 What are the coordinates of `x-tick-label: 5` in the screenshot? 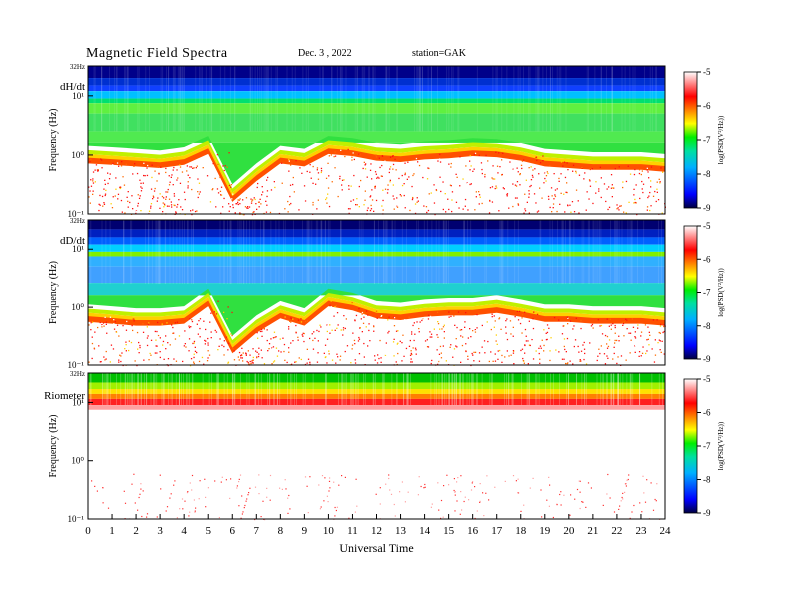 It's located at (208, 531).